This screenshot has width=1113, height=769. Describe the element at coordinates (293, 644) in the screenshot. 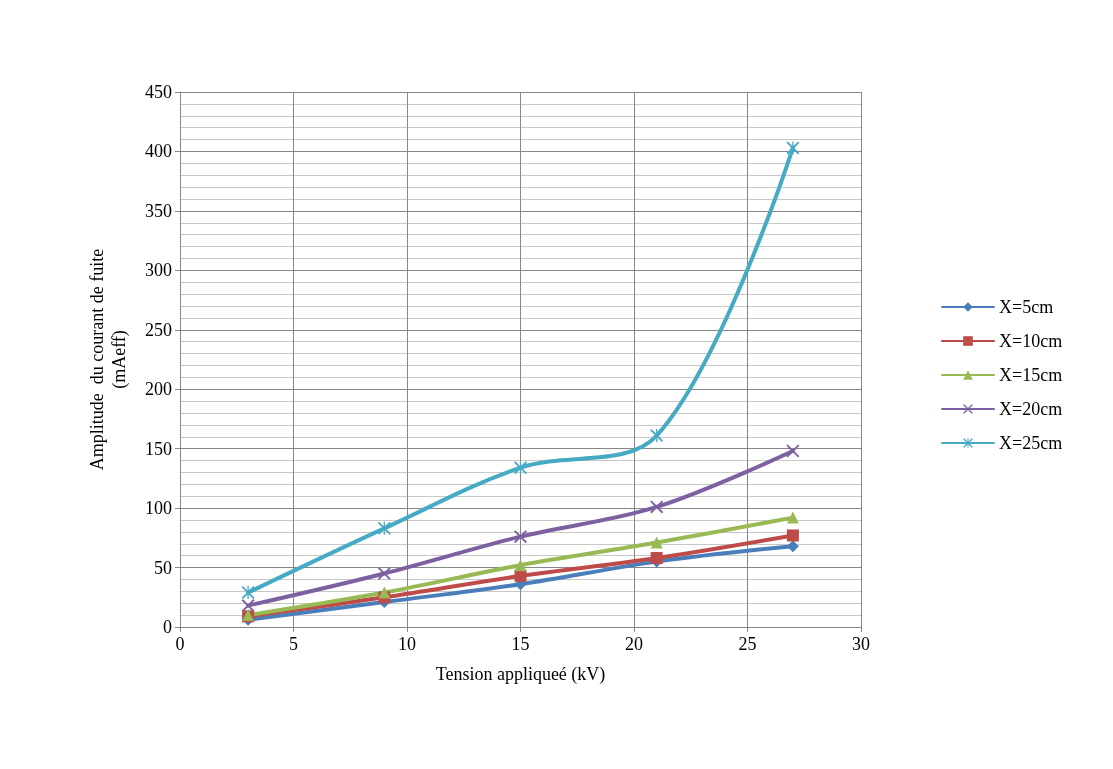

I see `x-tick-label: 5` at that location.